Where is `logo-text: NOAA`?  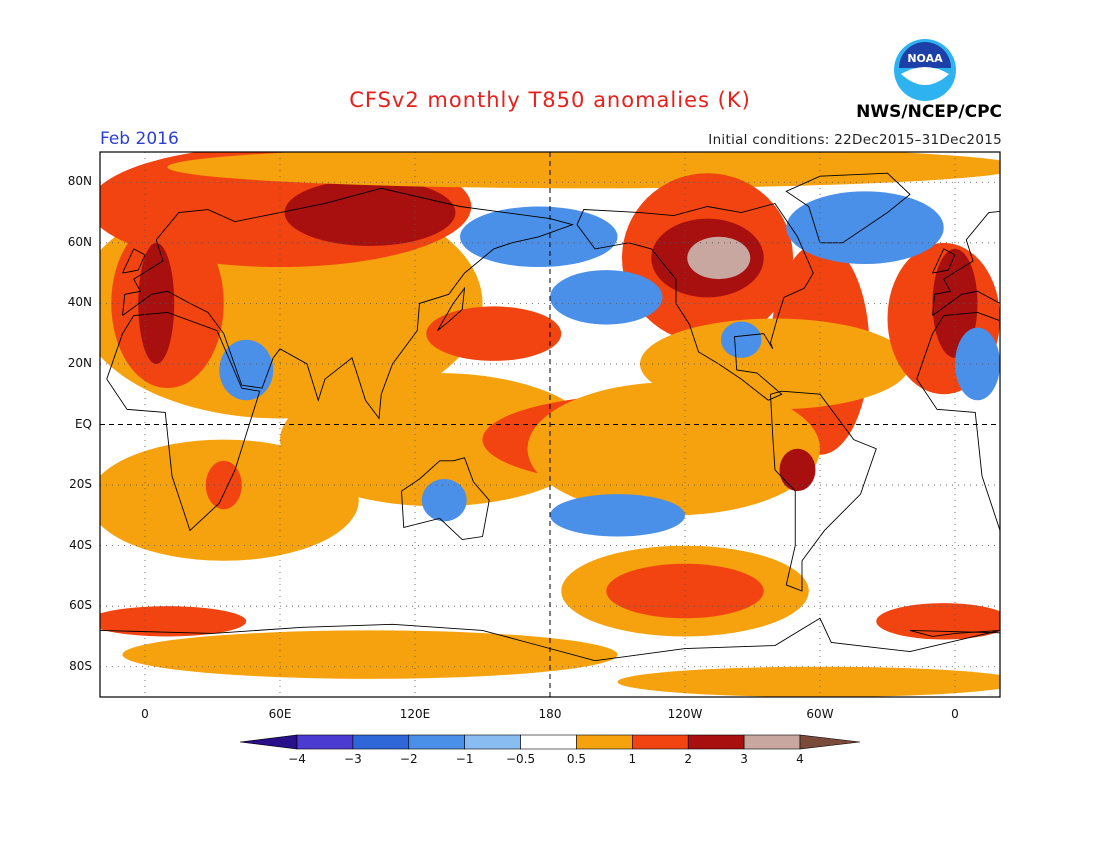 logo-text: NOAA is located at coordinates (925, 58).